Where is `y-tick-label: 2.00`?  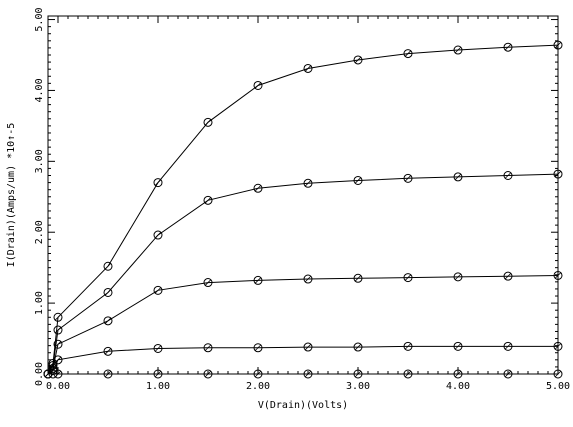
y-tick-label: 2.00 is located at coordinates (39, 232).